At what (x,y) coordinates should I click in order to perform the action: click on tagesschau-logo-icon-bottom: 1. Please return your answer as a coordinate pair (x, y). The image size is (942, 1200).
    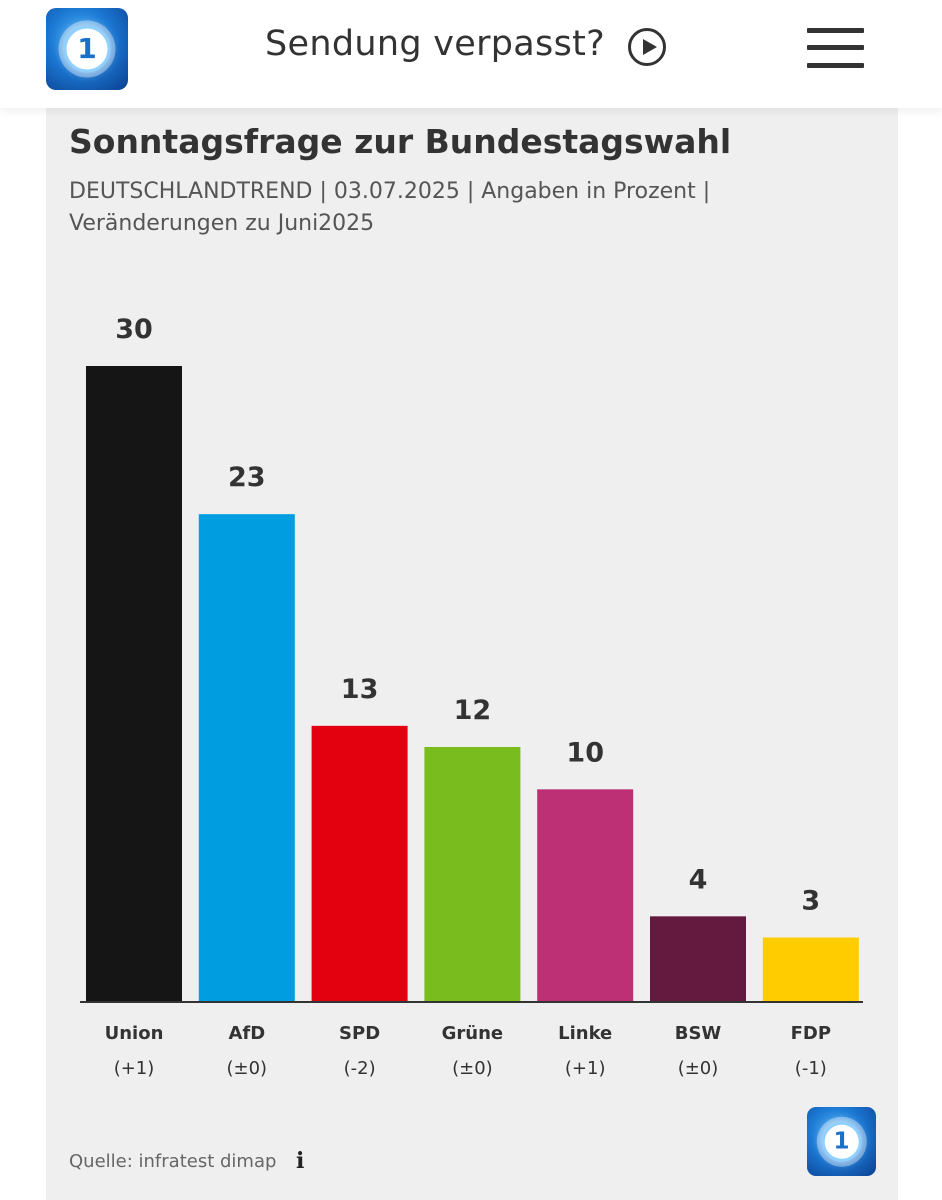
    Looking at the image, I should click on (841, 1141).